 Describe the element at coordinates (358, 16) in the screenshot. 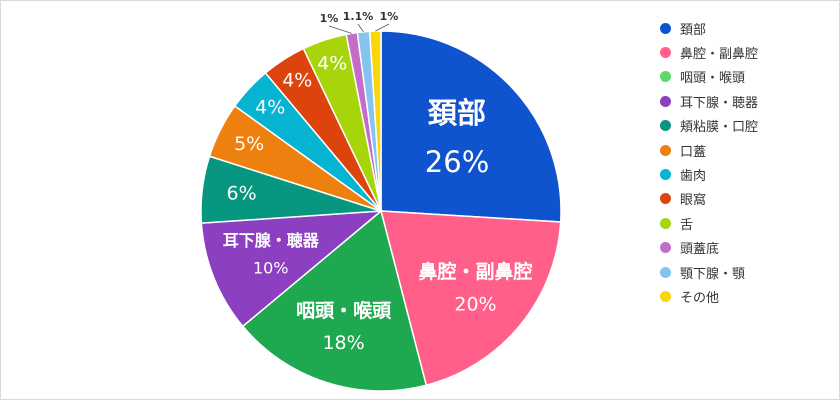

I see `slice-value-label-outside: 1.1%` at that location.